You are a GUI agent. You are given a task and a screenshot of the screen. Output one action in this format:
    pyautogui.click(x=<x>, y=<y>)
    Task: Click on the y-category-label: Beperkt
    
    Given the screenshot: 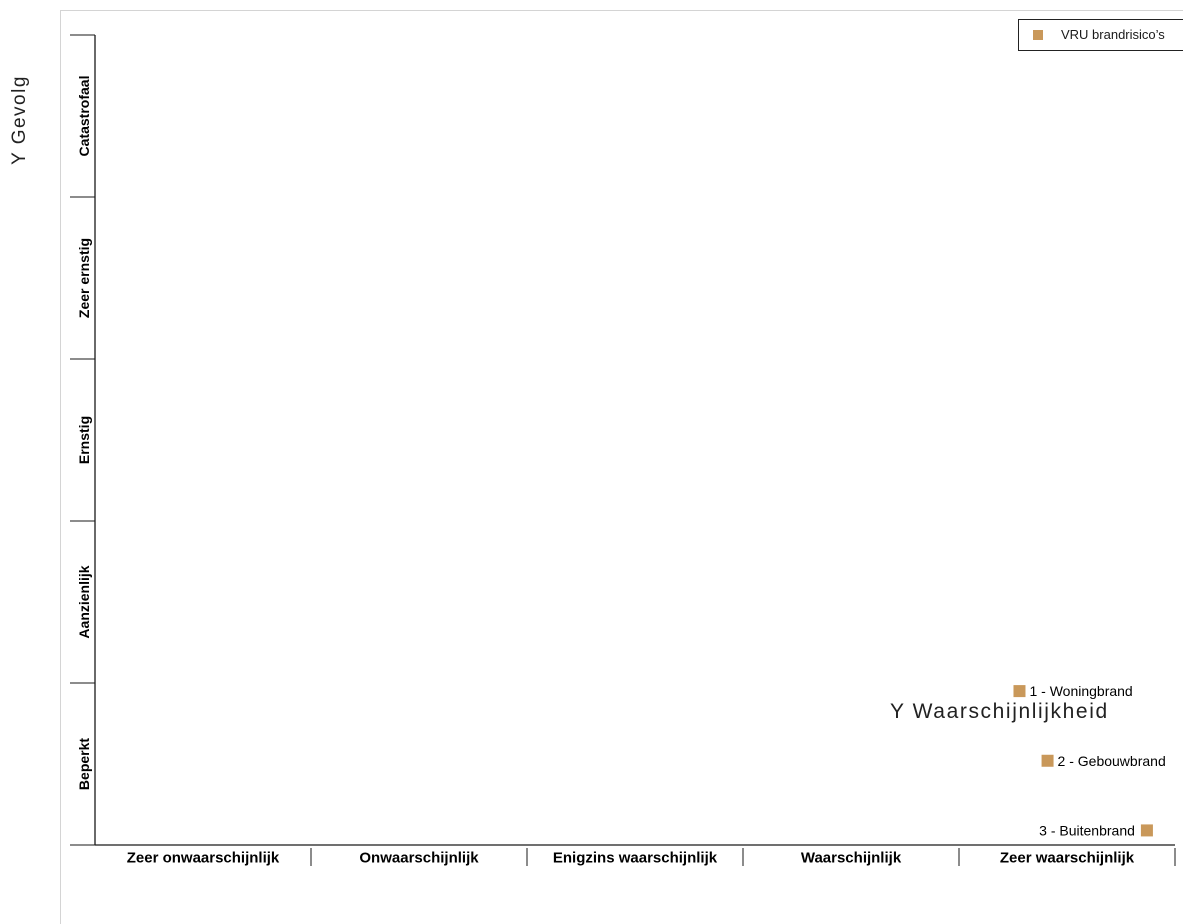 What is the action you would take?
    pyautogui.click(x=84, y=764)
    